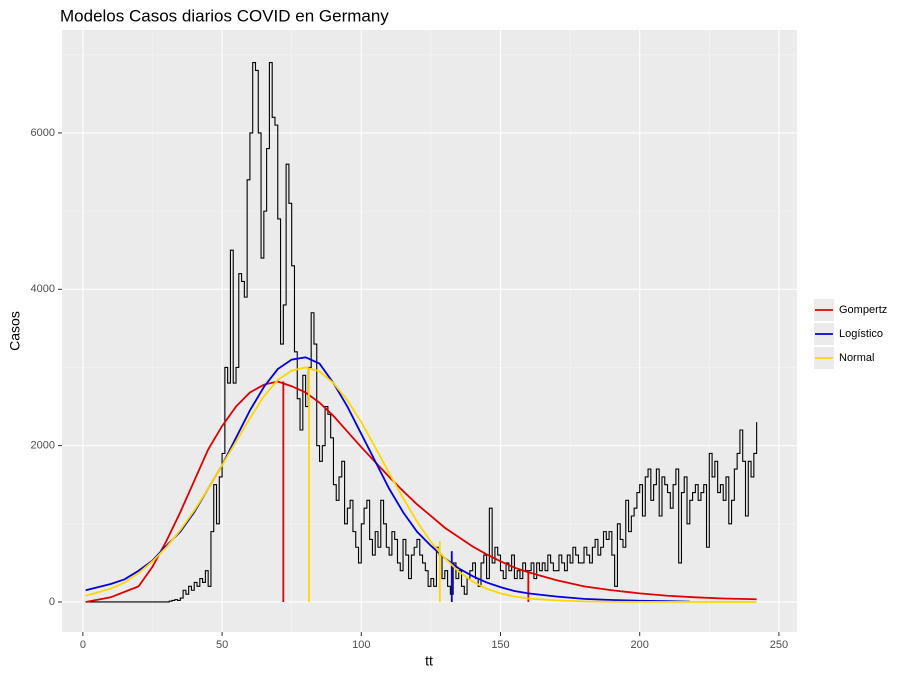 The image size is (905, 681). Describe the element at coordinates (83, 645) in the screenshot. I see `x-tick-label: 0` at that location.